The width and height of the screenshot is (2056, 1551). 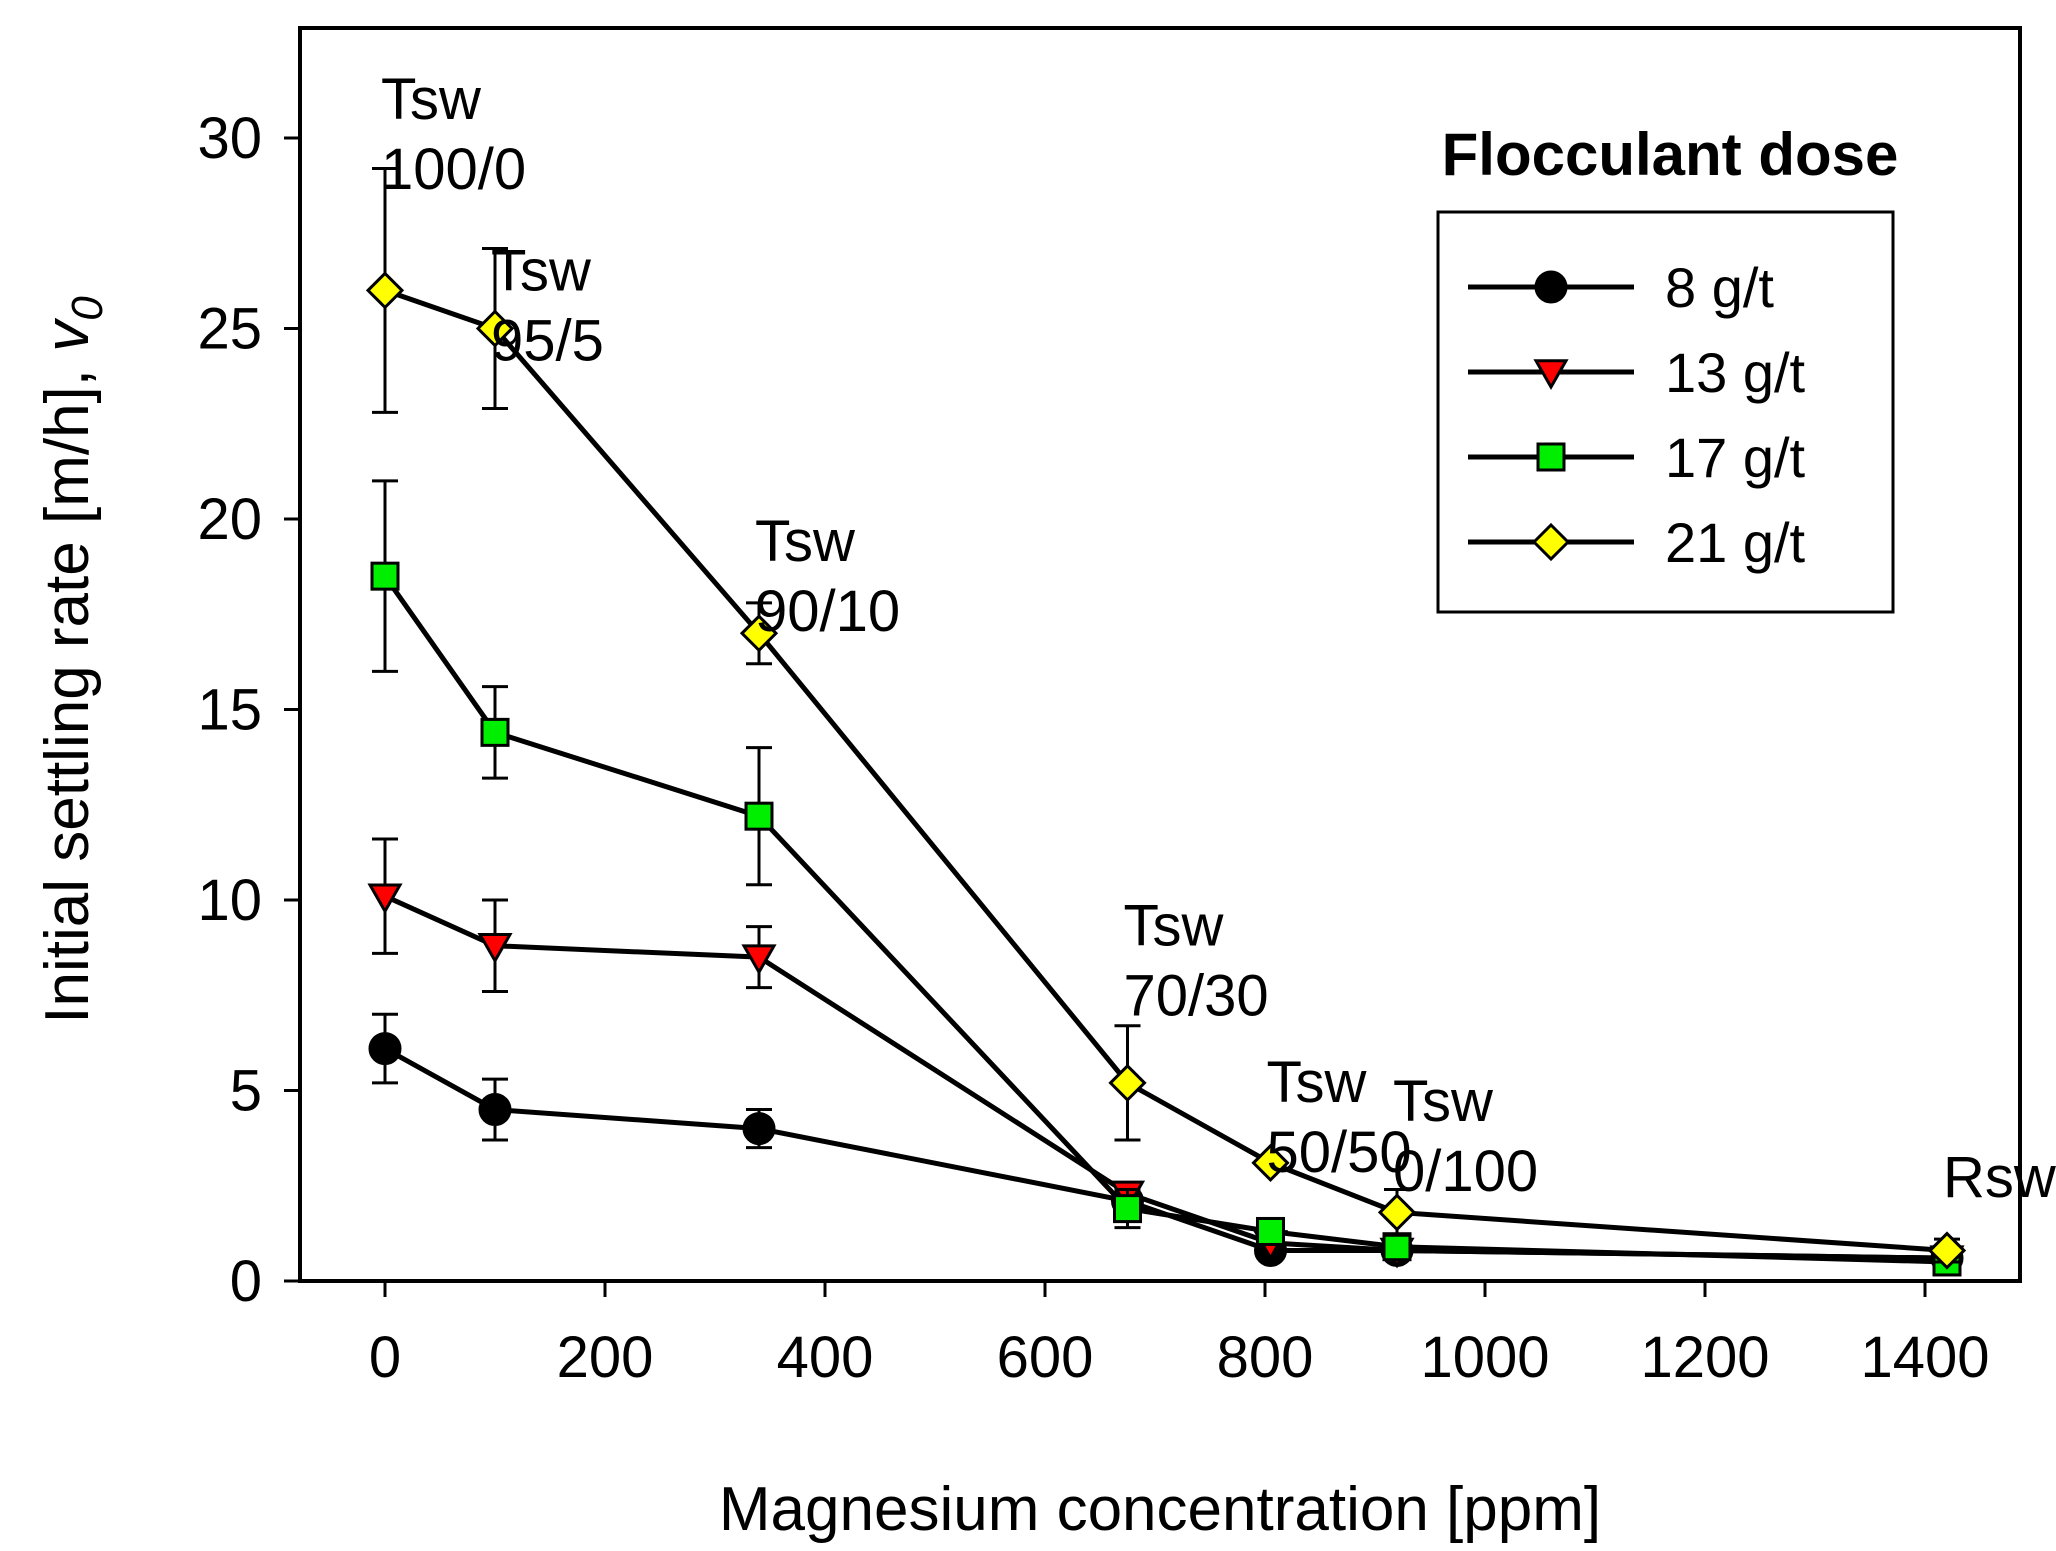 What do you see at coordinates (229, 900) in the screenshot?
I see `y-tick-label: 10` at bounding box center [229, 900].